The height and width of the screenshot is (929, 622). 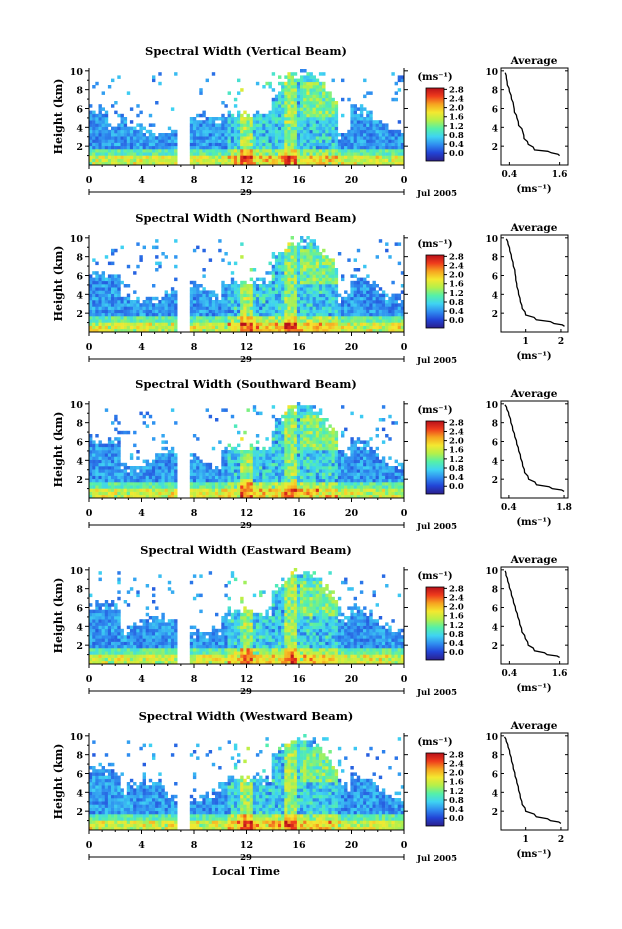 I want to click on y-tick-label: 4, so click(x=79, y=128).